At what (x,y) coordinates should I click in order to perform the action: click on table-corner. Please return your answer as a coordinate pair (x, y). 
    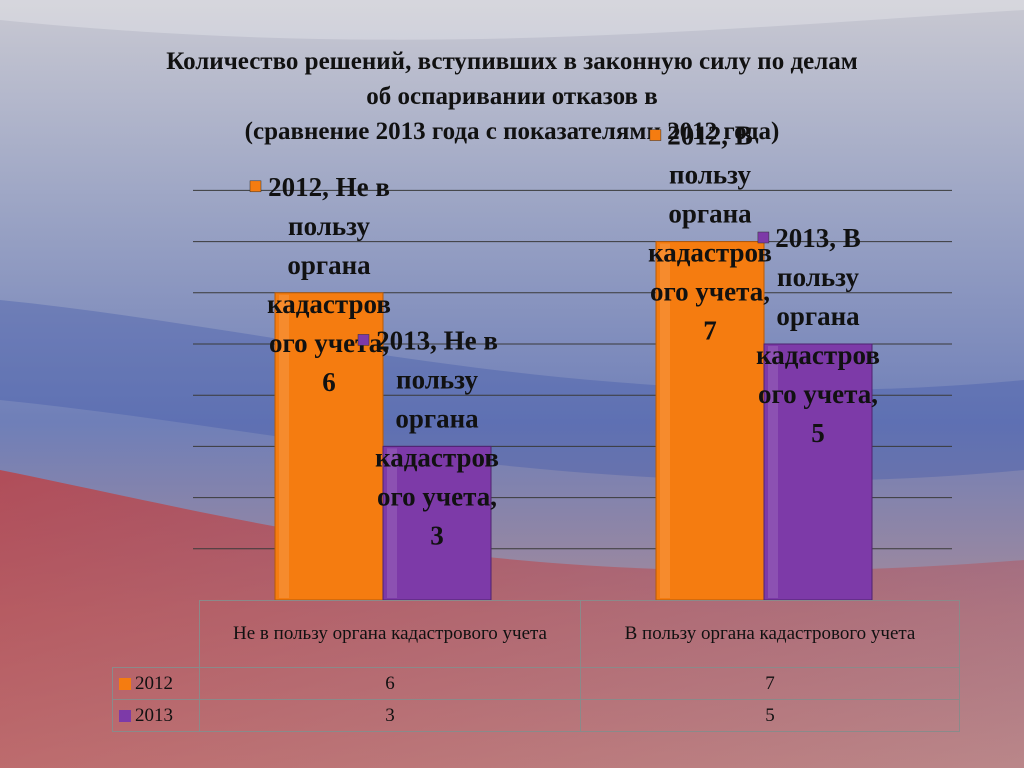
    Looking at the image, I should click on (156, 634).